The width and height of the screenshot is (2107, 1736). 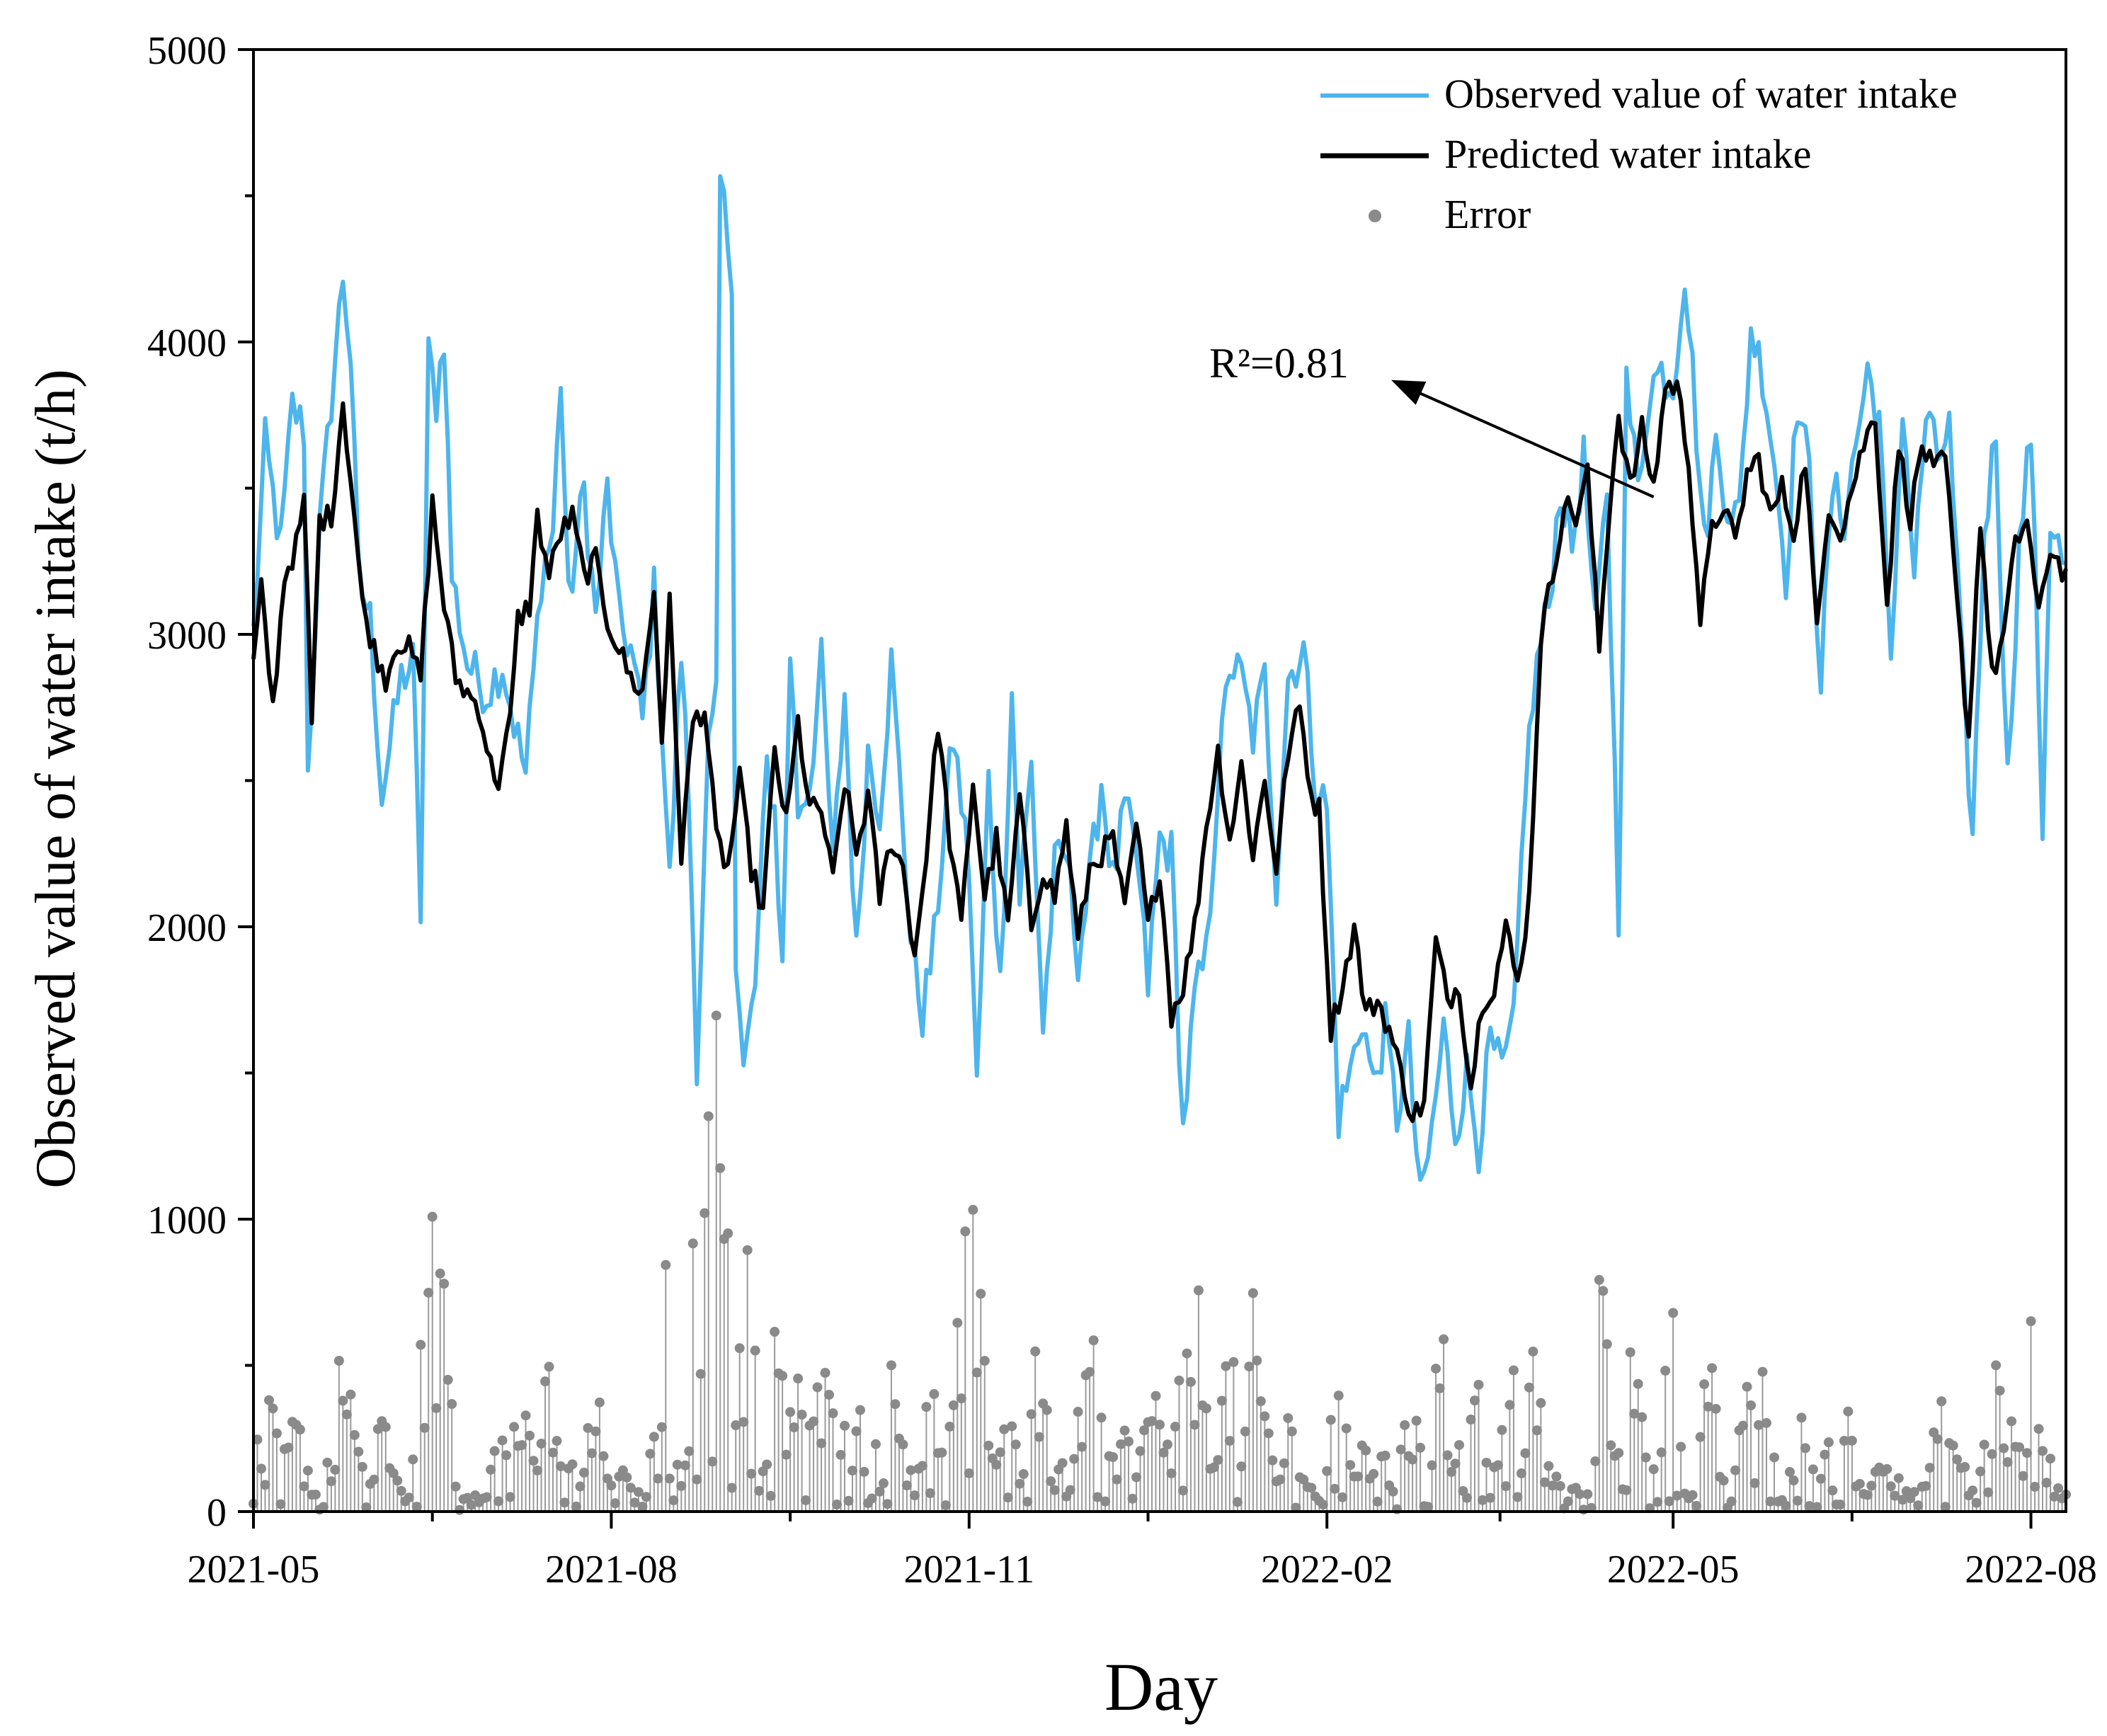 What do you see at coordinates (1487, 214) in the screenshot?
I see `legend-error-label: Error` at bounding box center [1487, 214].